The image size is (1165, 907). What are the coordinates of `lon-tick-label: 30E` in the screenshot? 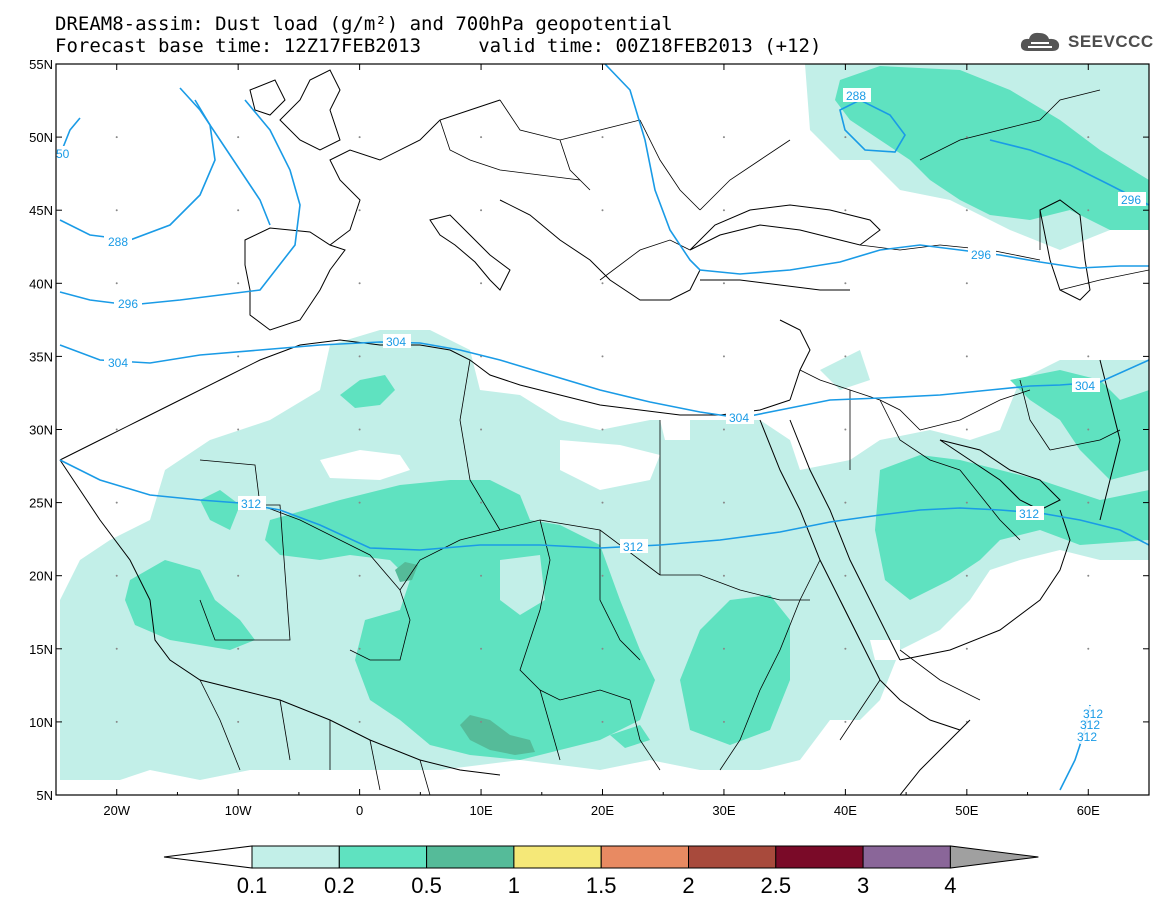 It's located at (723, 810).